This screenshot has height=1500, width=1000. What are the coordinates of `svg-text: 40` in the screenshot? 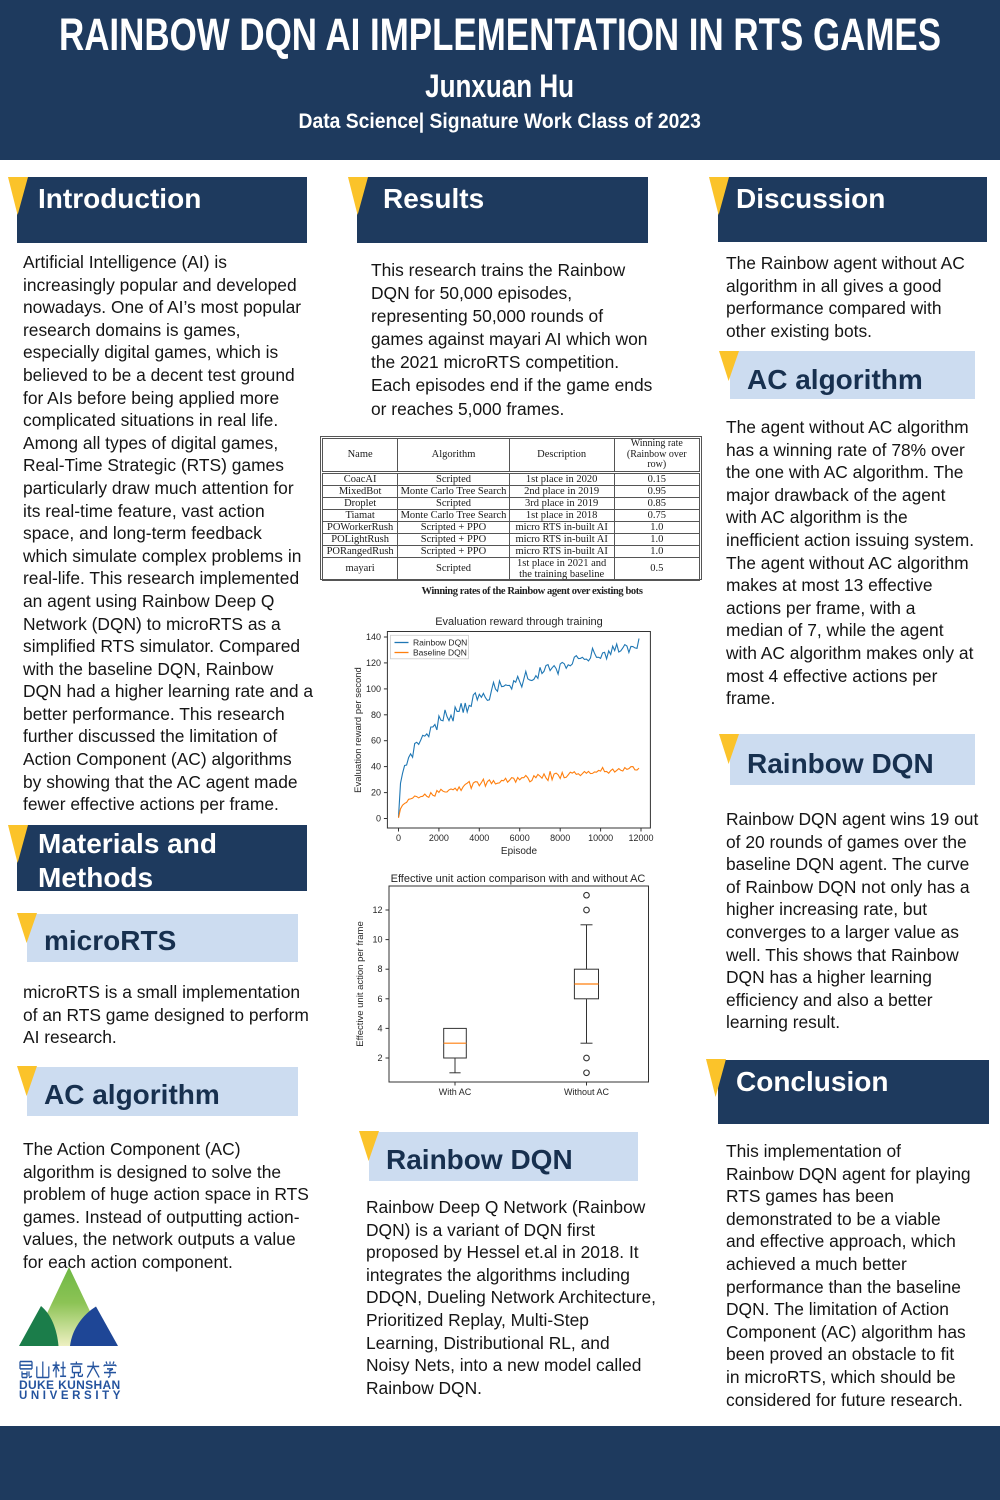 It's located at (376, 767).